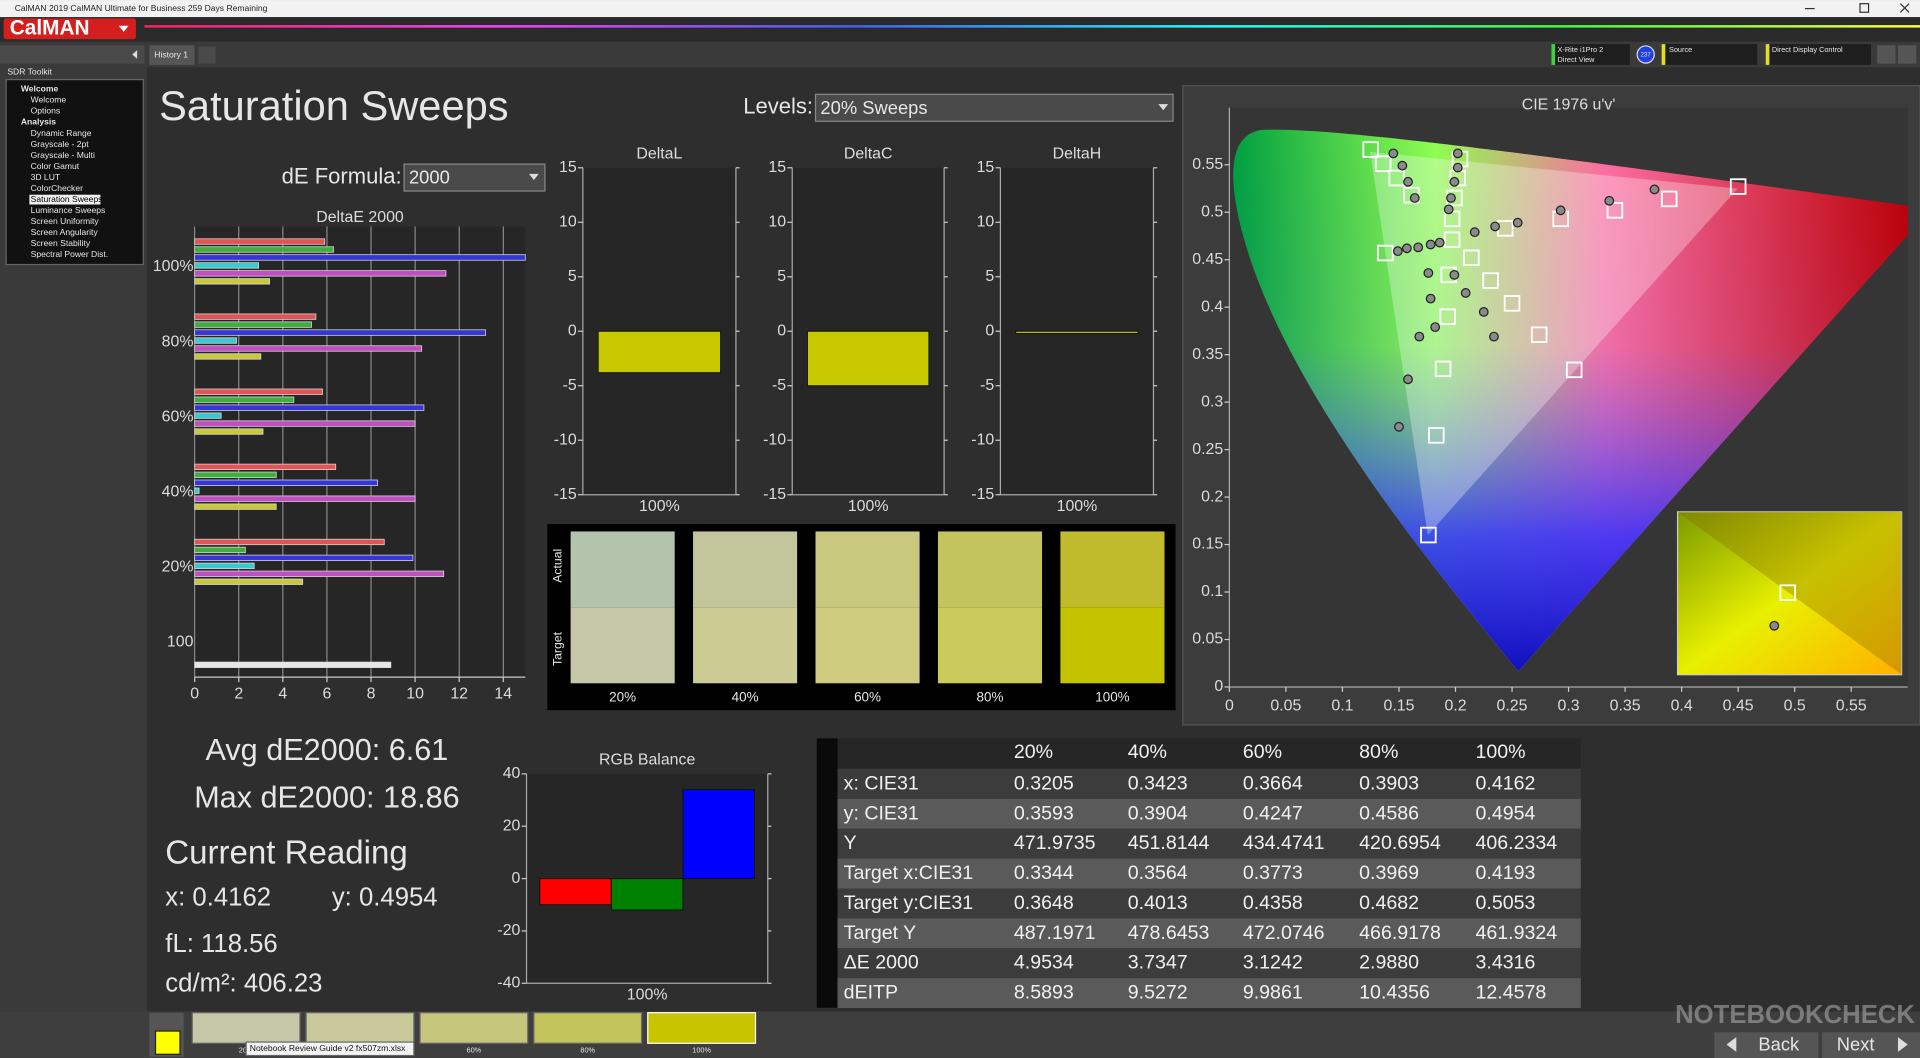 Image resolution: width=1920 pixels, height=1058 pixels. Describe the element at coordinates (40, 89) in the screenshot. I see `sidebar-group: Welcome` at that location.